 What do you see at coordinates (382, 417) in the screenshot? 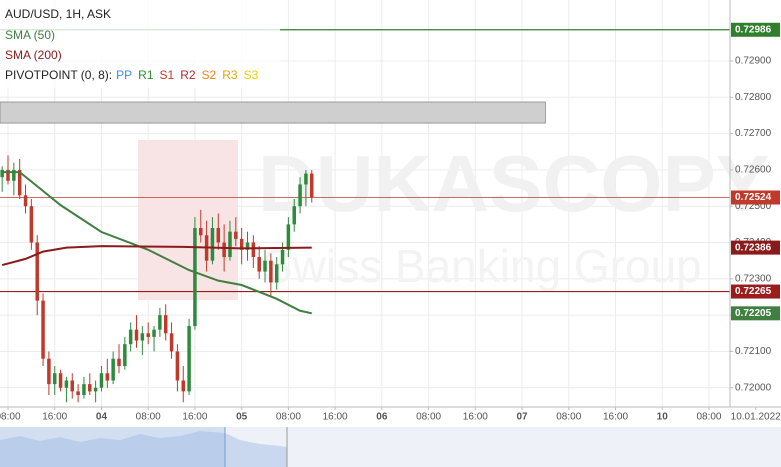
I see `x-tick-label: 06` at bounding box center [382, 417].